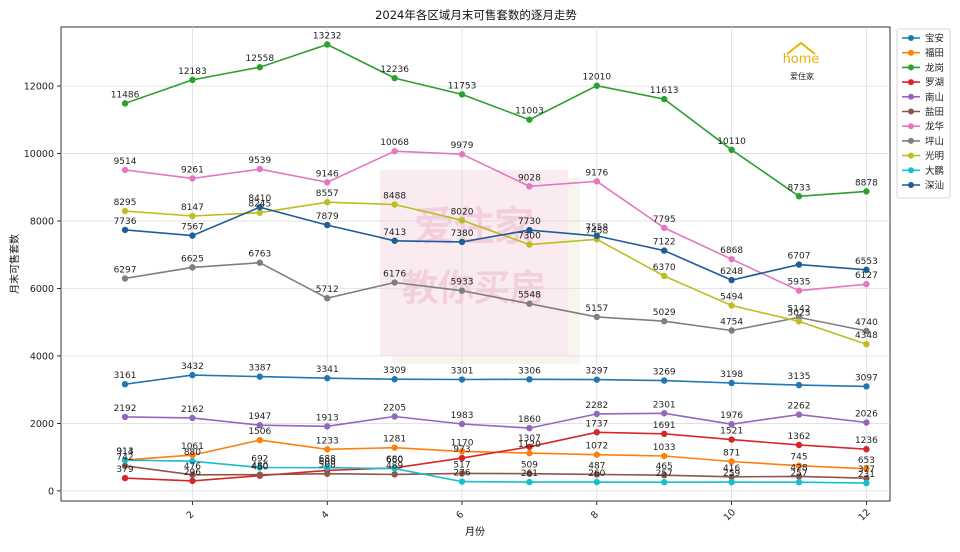 Image resolution: width=960 pixels, height=552 pixels. Describe the element at coordinates (462, 416) in the screenshot. I see `data-label: 1983` at that location.